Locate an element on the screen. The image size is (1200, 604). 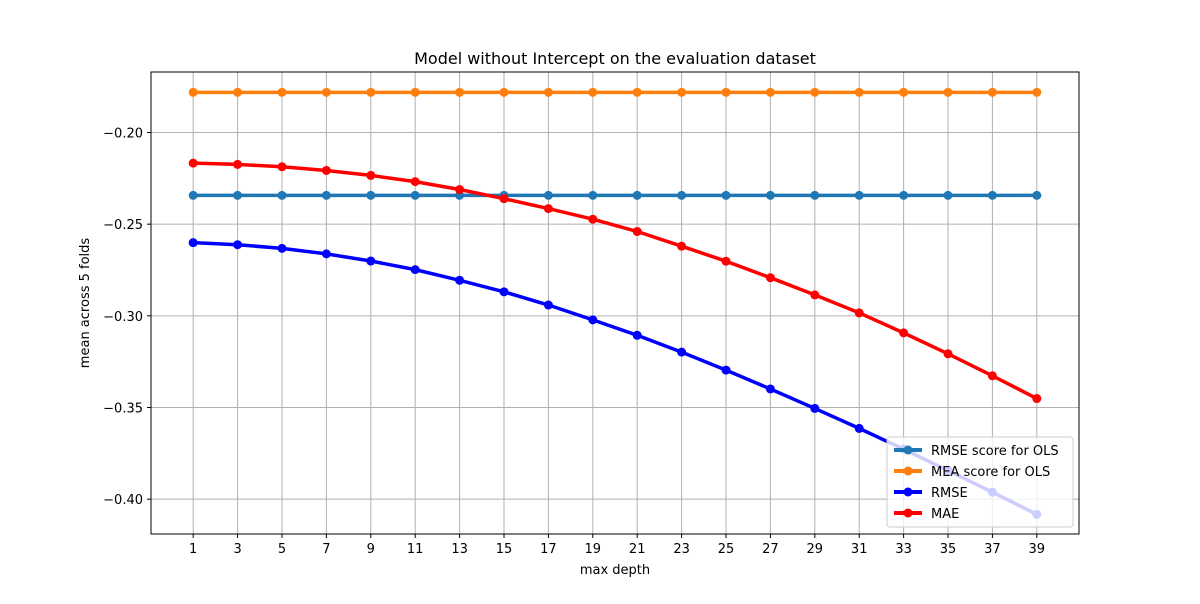
legend-label: MAE is located at coordinates (945, 514).